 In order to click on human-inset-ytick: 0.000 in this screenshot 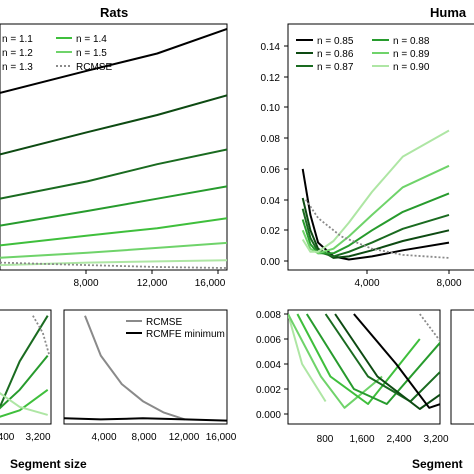, I will do `click(268, 415)`.